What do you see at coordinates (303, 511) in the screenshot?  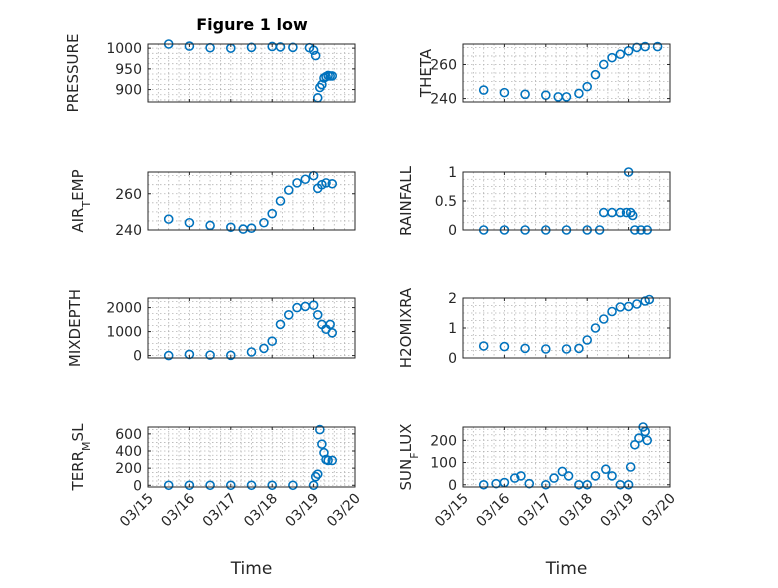 I see `x-tick-label: 03/19` at bounding box center [303, 511].